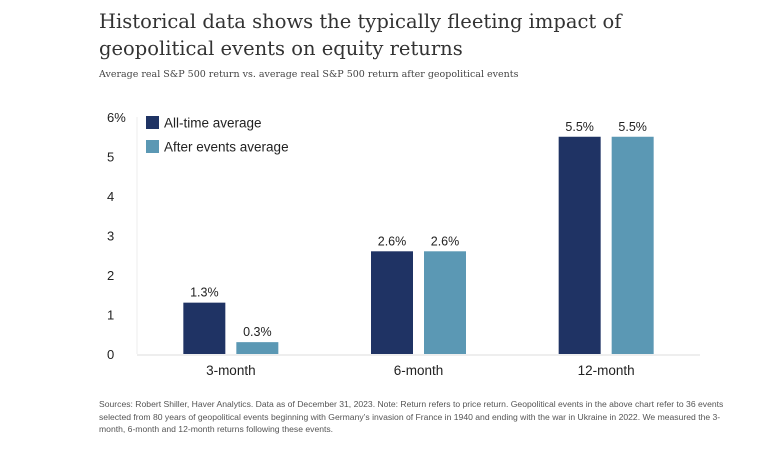 The height and width of the screenshot is (450, 774). Describe the element at coordinates (110, 275) in the screenshot. I see `y-tick-label: 2` at that location.